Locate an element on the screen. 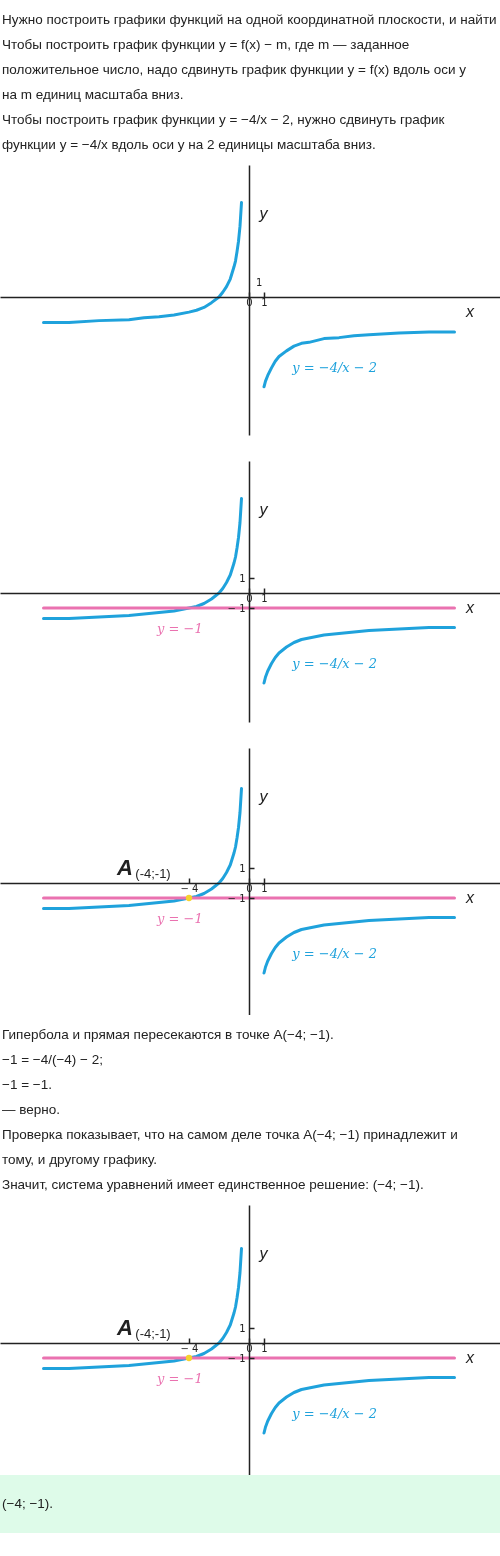 This screenshot has height=1556, width=500. text: — верно. is located at coordinates (31, 1109).